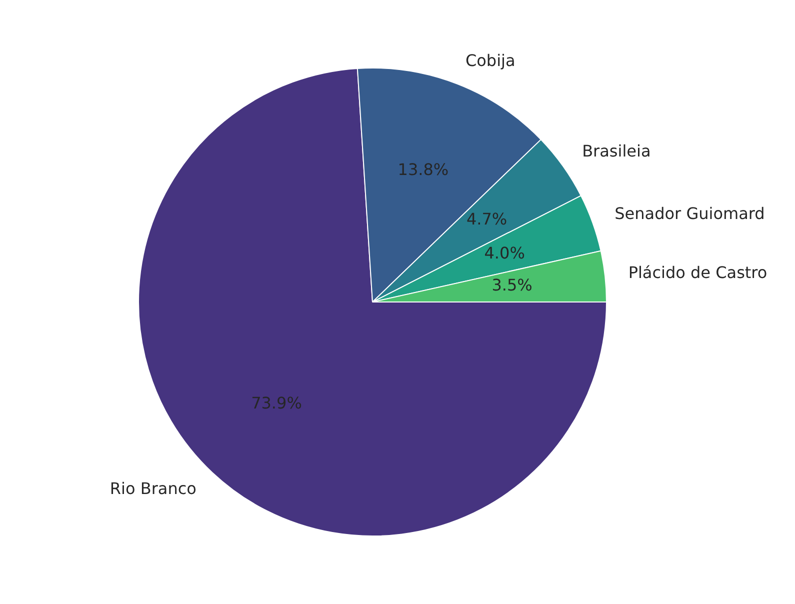 Image resolution: width=795 pixels, height=604 pixels. What do you see at coordinates (490, 60) in the screenshot?
I see `slice-label: Cobija` at bounding box center [490, 60].